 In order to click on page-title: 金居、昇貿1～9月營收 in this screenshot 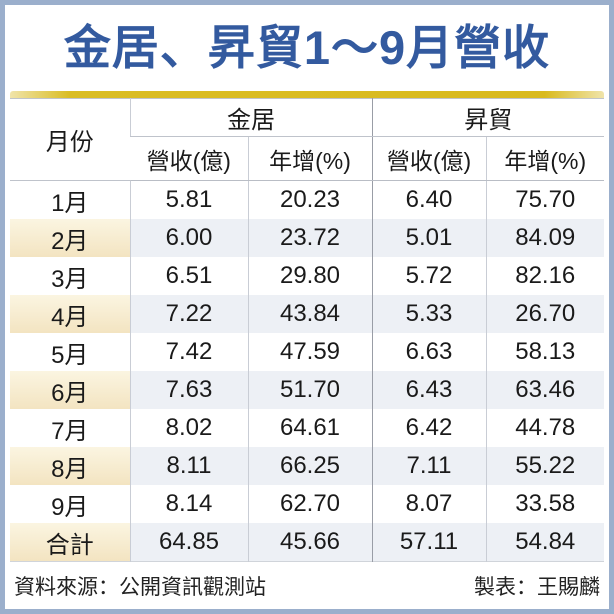, I will do `click(307, 47)`.